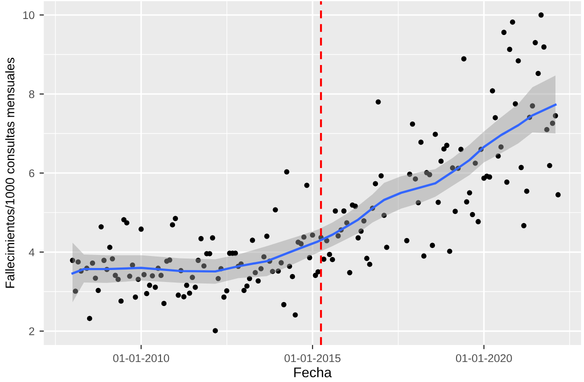 This screenshot has height=382, width=584. Describe the element at coordinates (31, 173) in the screenshot. I see `y-tick-label: 6` at that location.